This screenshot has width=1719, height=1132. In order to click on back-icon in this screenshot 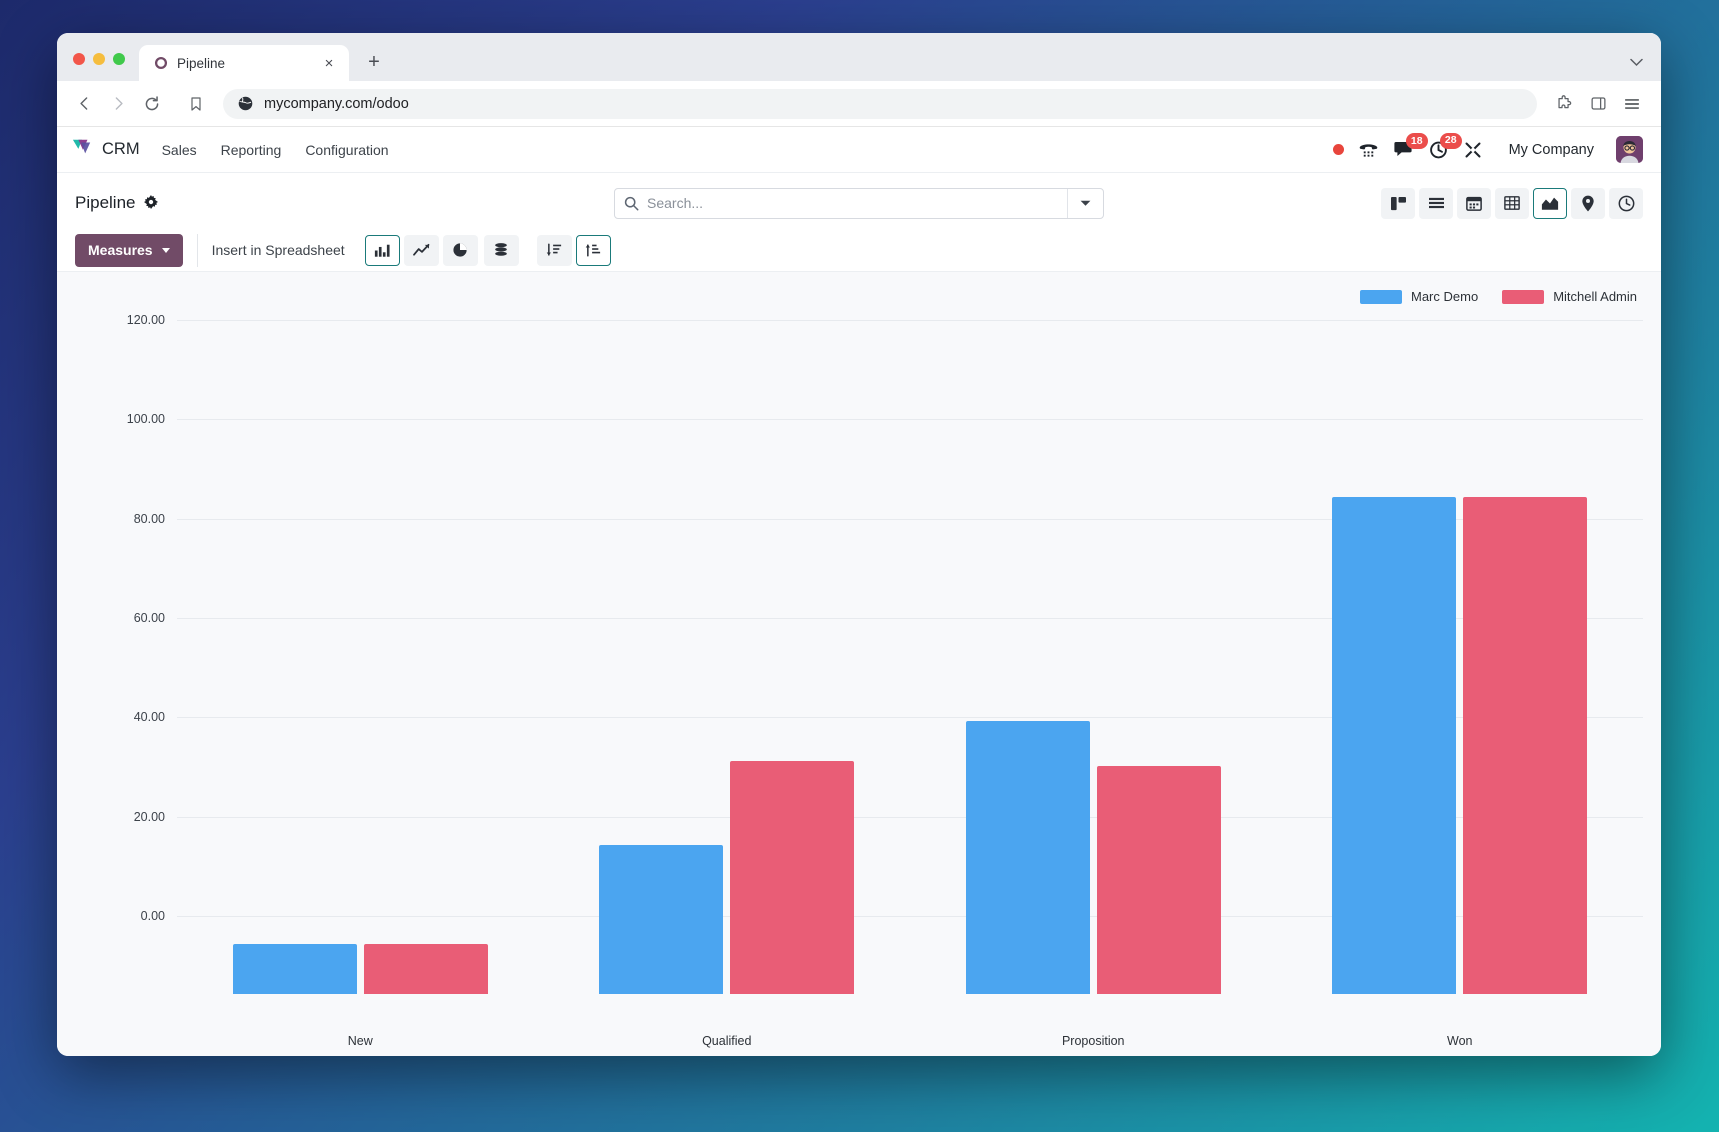, I will do `click(84, 104)`.